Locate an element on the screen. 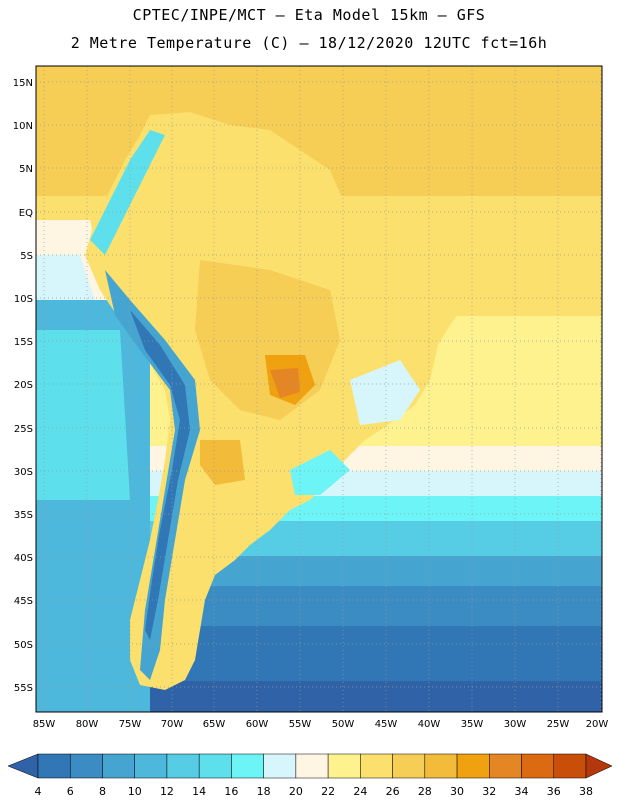 The width and height of the screenshot is (618, 800). lat-label: 30S is located at coordinates (23, 472).